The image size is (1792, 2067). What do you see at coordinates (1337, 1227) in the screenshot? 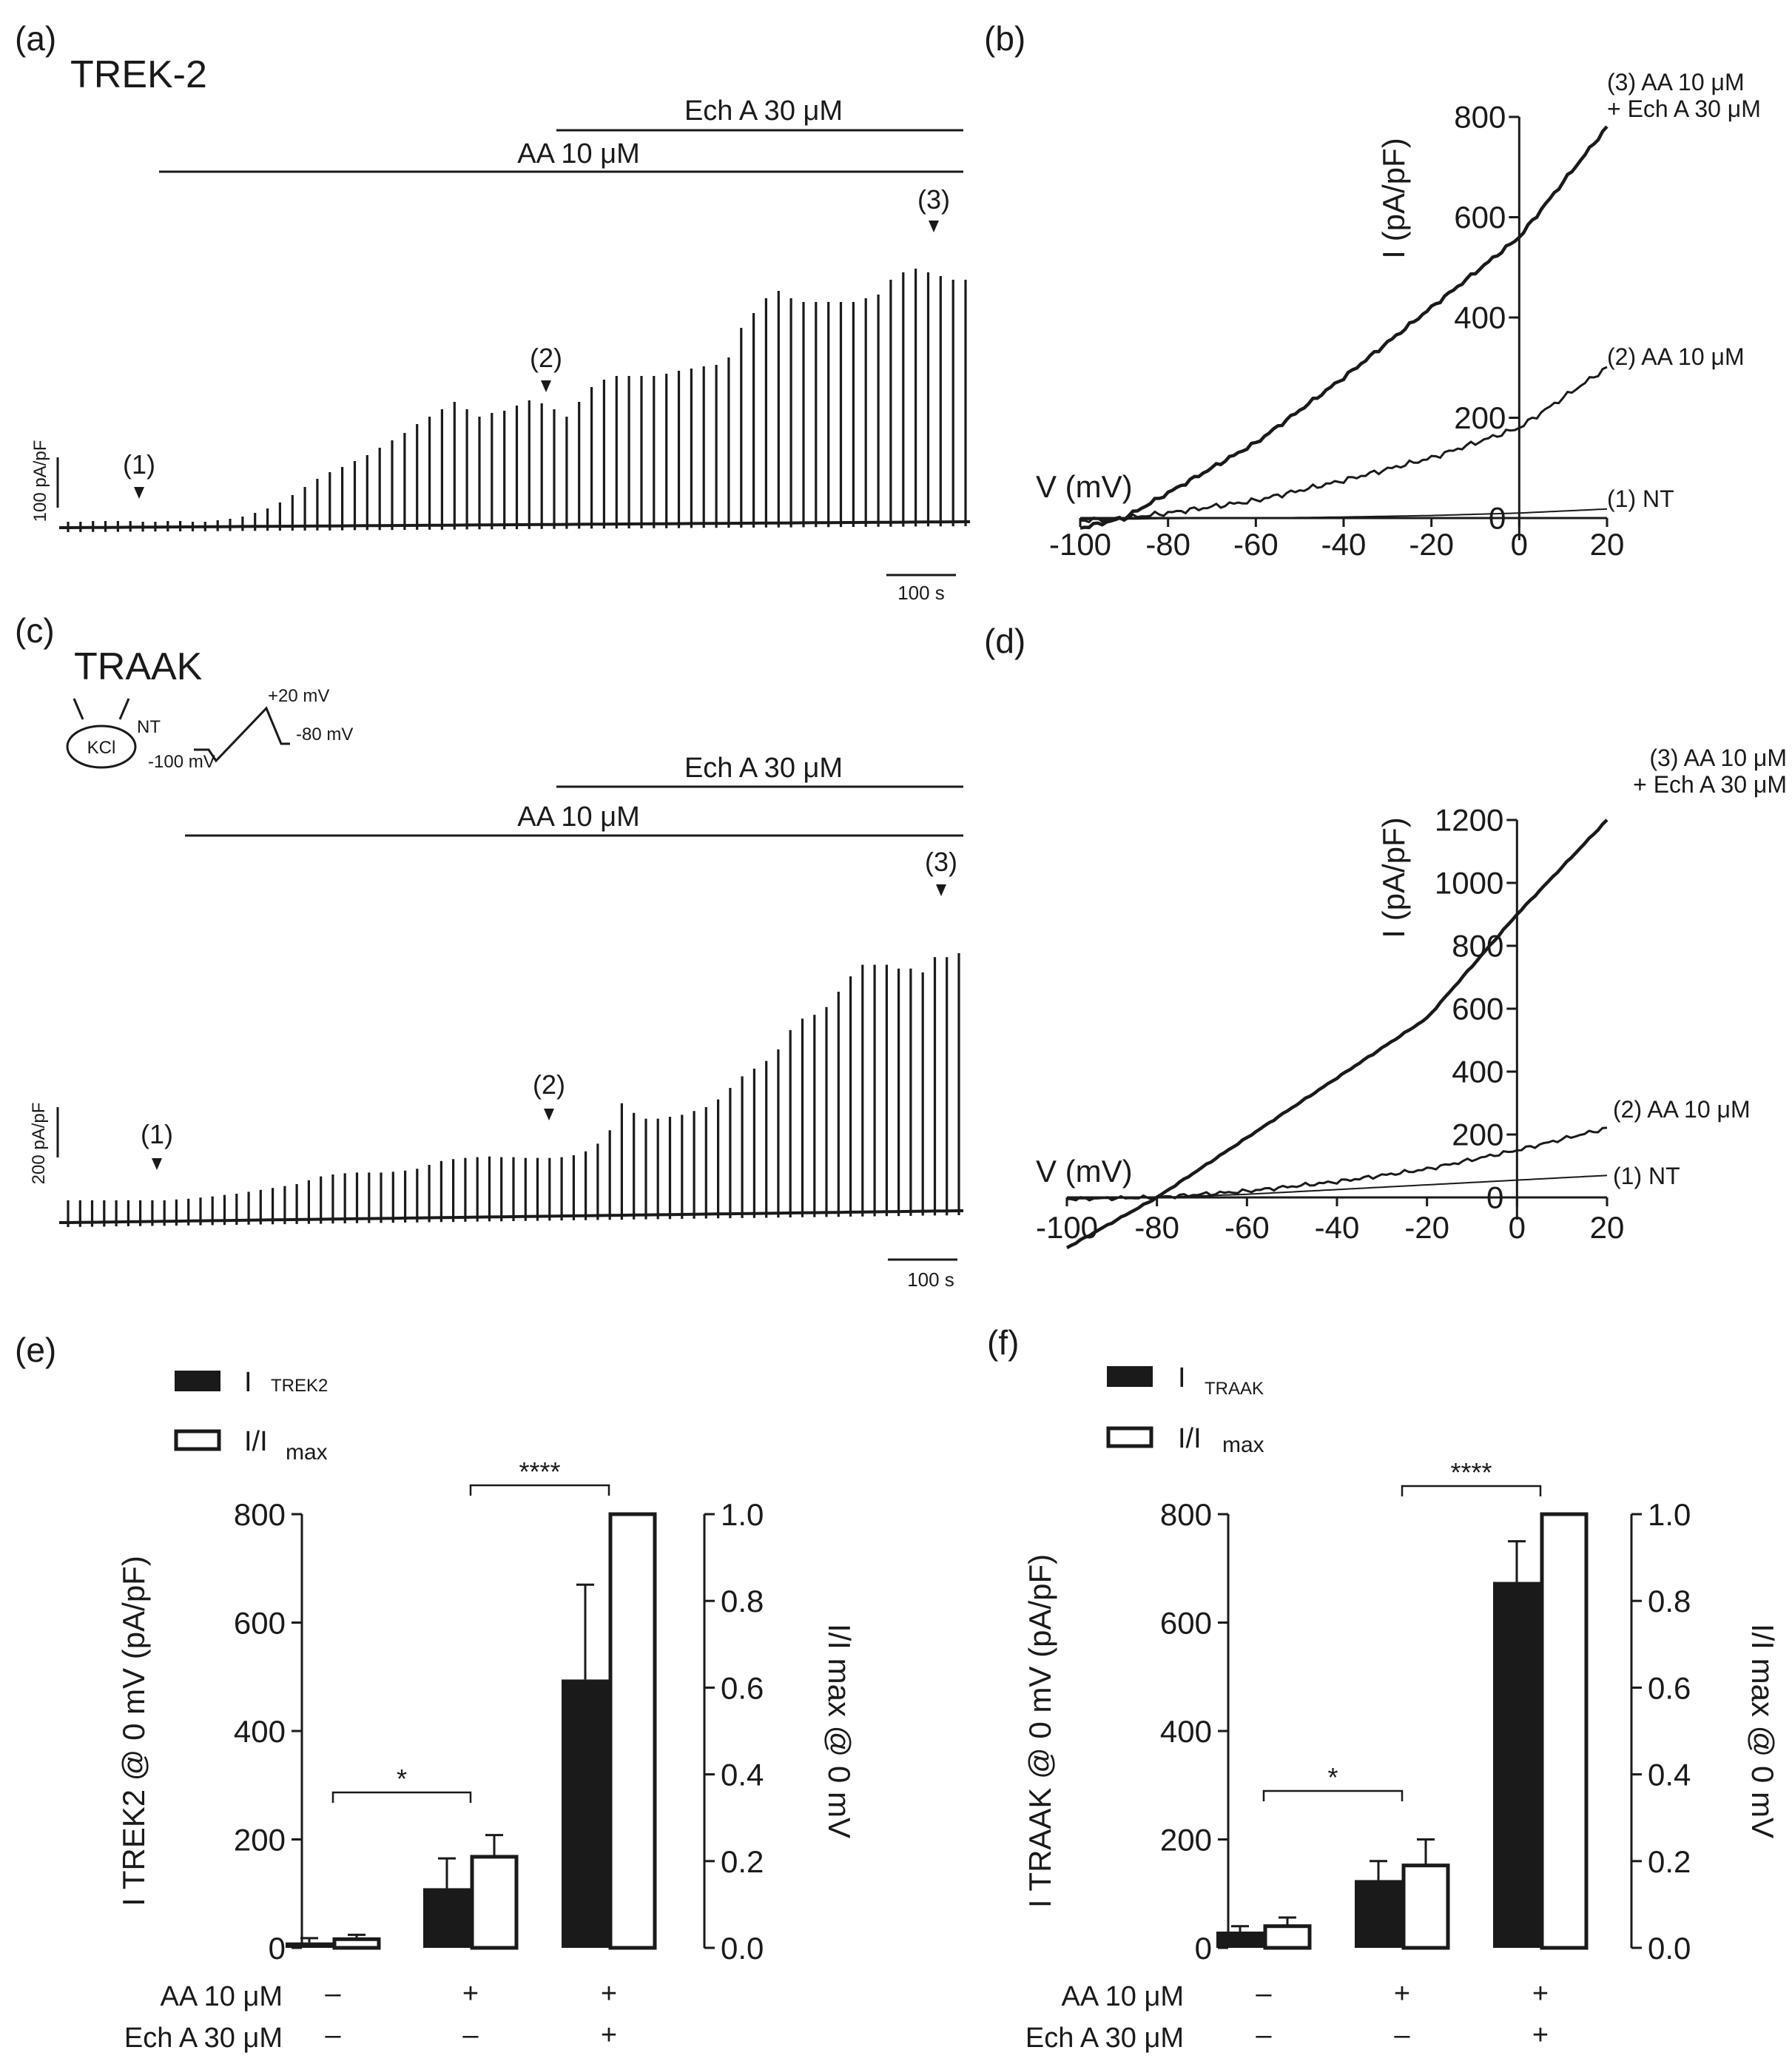
I see `x-tick-label: -40` at bounding box center [1337, 1227].